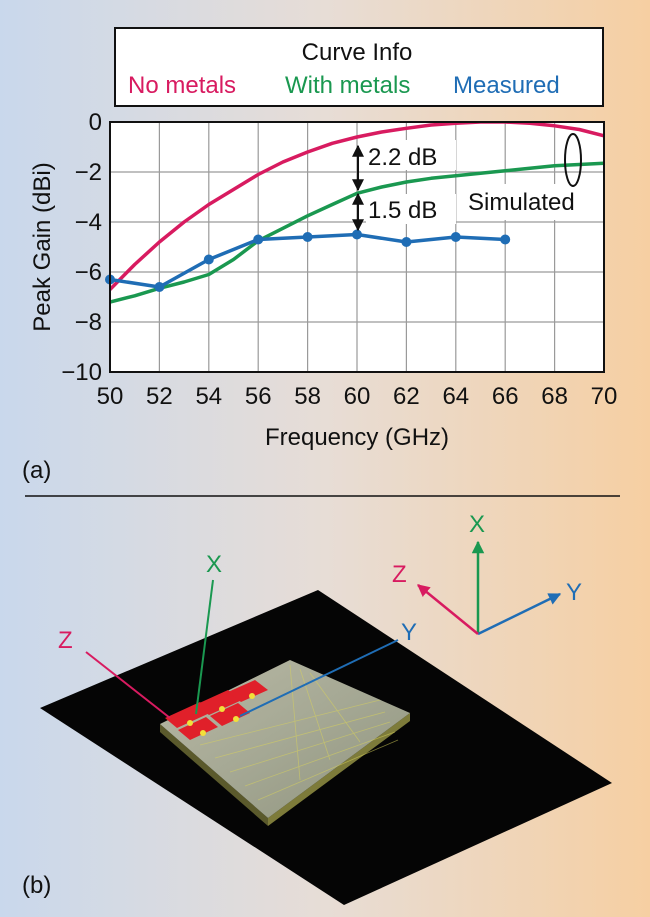 The height and width of the screenshot is (917, 650). I want to click on legend-box, so click(359, 67).